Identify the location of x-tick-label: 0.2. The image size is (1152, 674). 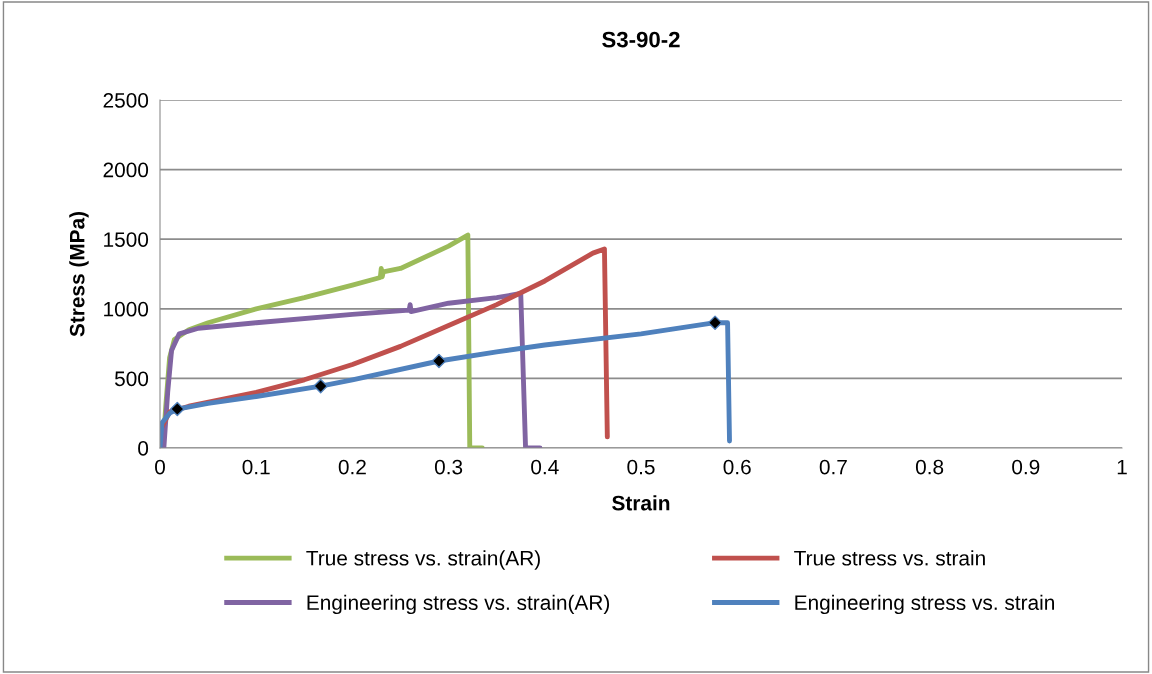
(352, 467).